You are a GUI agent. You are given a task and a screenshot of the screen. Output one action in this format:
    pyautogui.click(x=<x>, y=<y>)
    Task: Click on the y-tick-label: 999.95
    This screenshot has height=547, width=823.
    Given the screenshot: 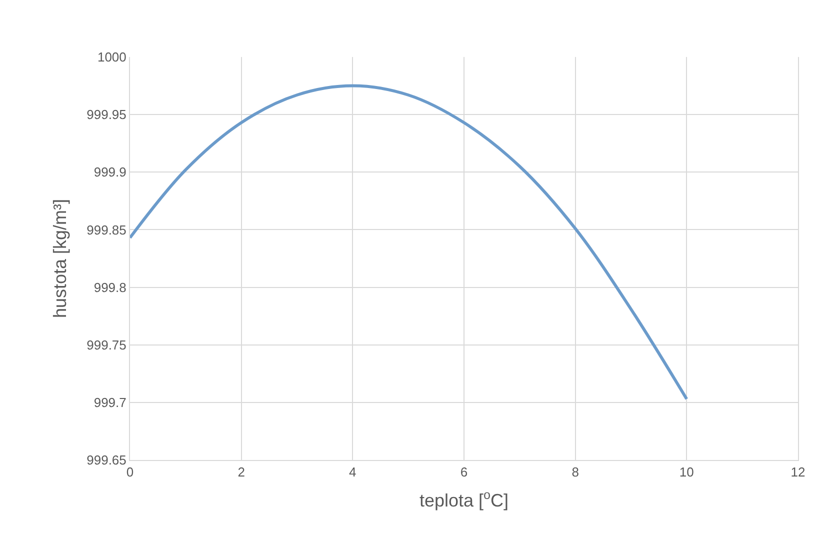 What is the action you would take?
    pyautogui.click(x=106, y=114)
    